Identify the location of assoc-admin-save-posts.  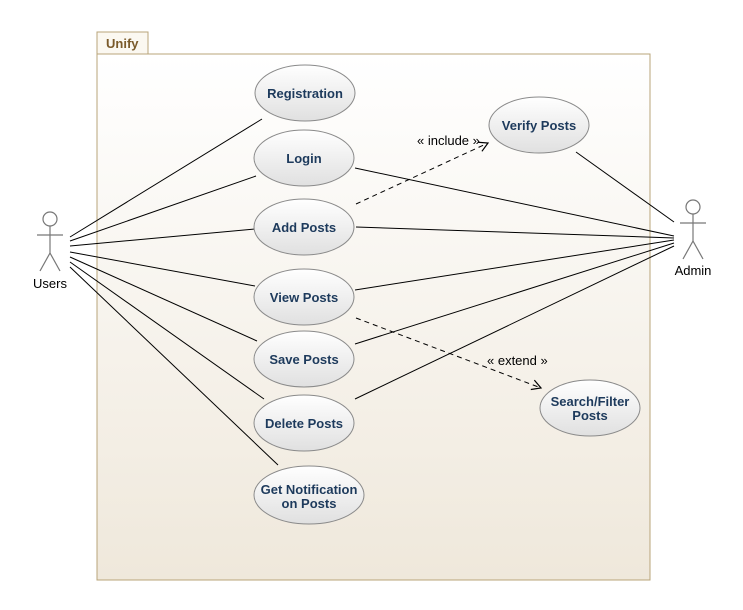
(514, 293).